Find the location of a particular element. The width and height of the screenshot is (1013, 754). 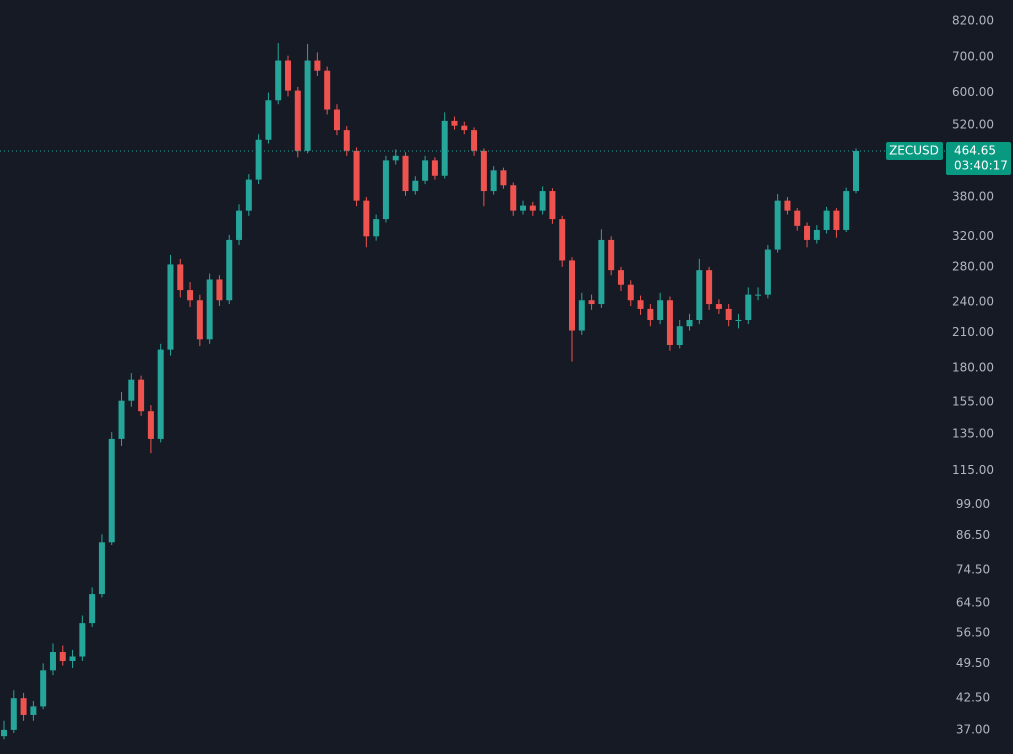

y-tick-label: 600.00 is located at coordinates (973, 92).